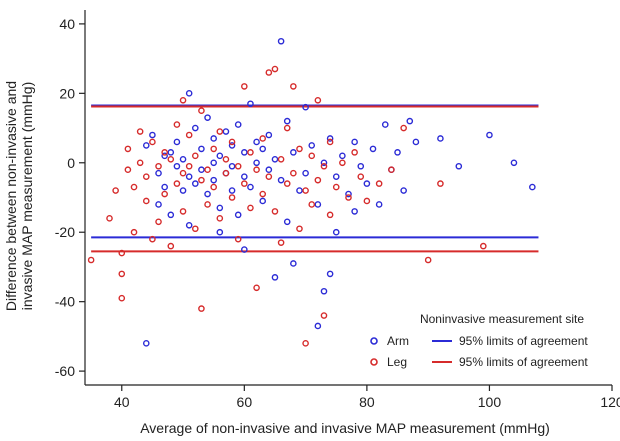 The image size is (620, 441). Describe the element at coordinates (65, 232) in the screenshot. I see `y-tick-label: -20` at that location.